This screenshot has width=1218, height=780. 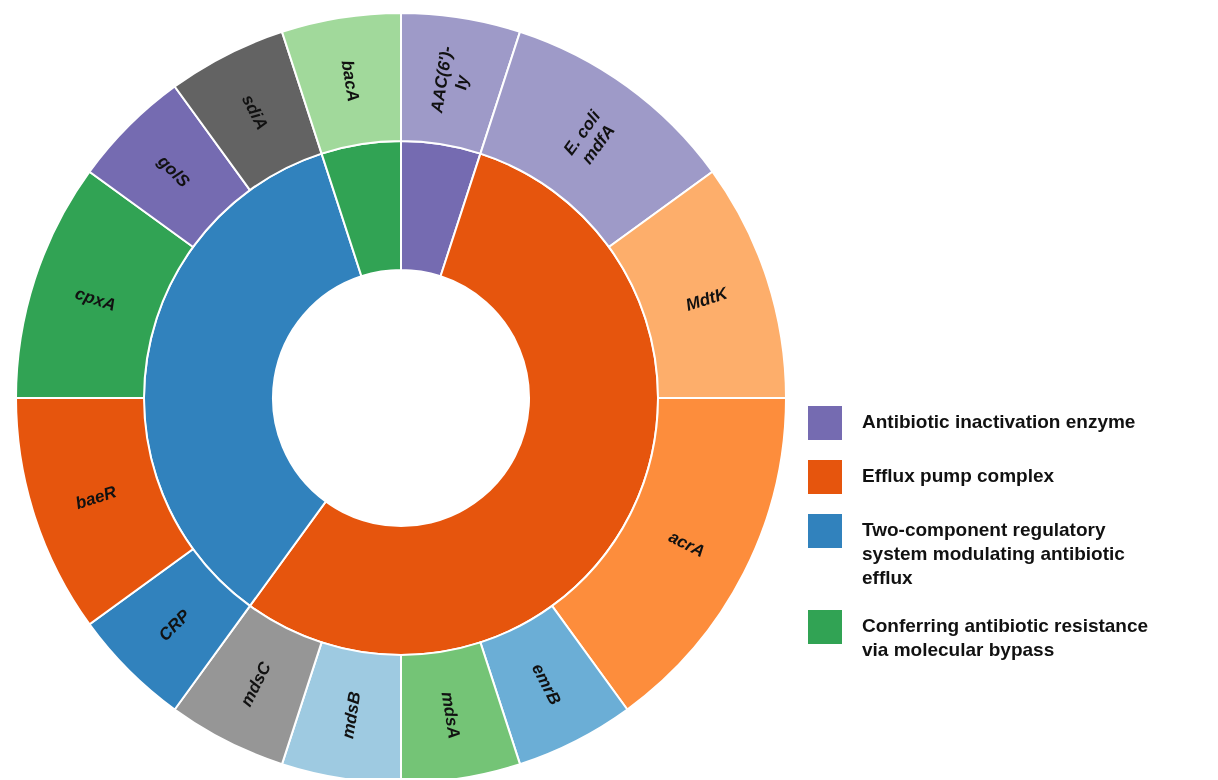 What do you see at coordinates (350, 81) in the screenshot?
I see `slice-label: bacA` at bounding box center [350, 81].